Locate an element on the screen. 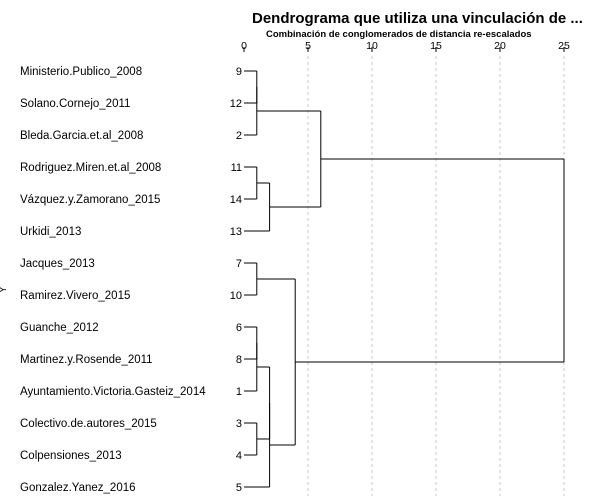  leaf-name: Rodriguez.Miren.et.al_2008 is located at coordinates (90, 168).